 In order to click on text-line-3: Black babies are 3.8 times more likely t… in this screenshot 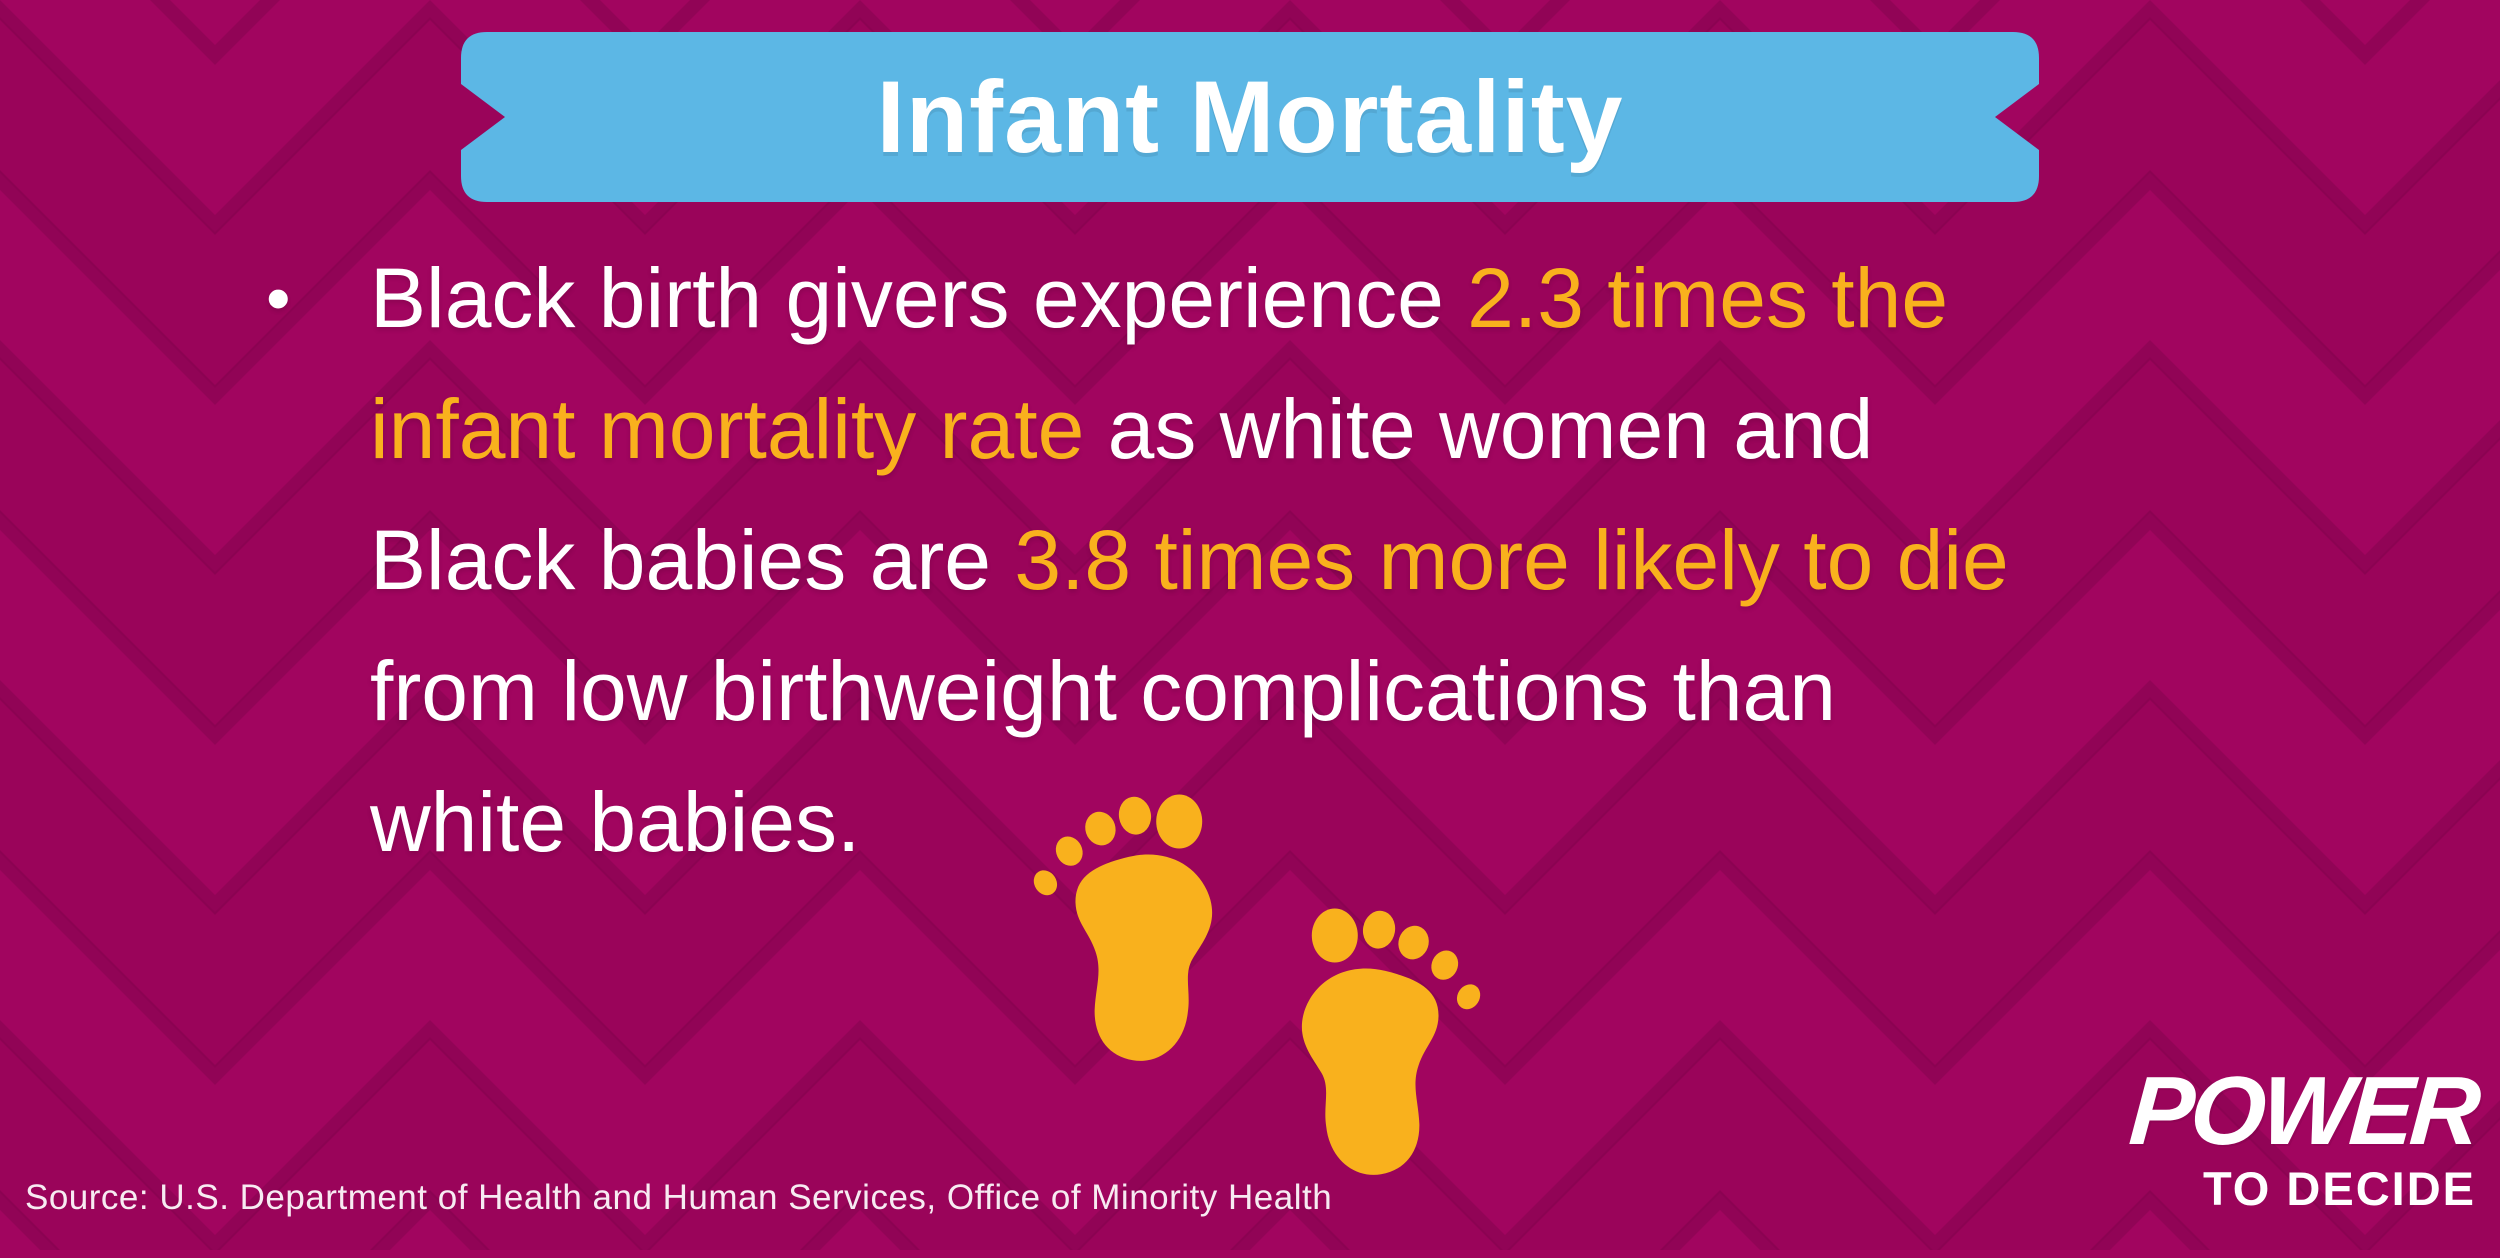, I will do `click(1321, 560)`.